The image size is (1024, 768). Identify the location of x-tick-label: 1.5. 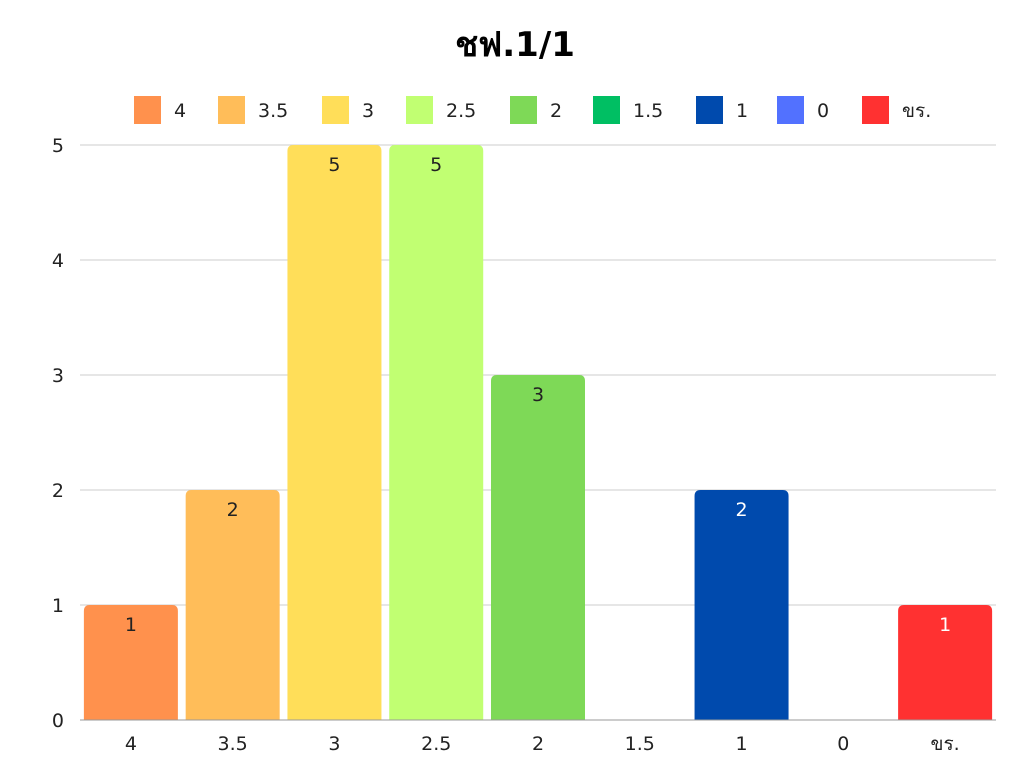
(640, 744).